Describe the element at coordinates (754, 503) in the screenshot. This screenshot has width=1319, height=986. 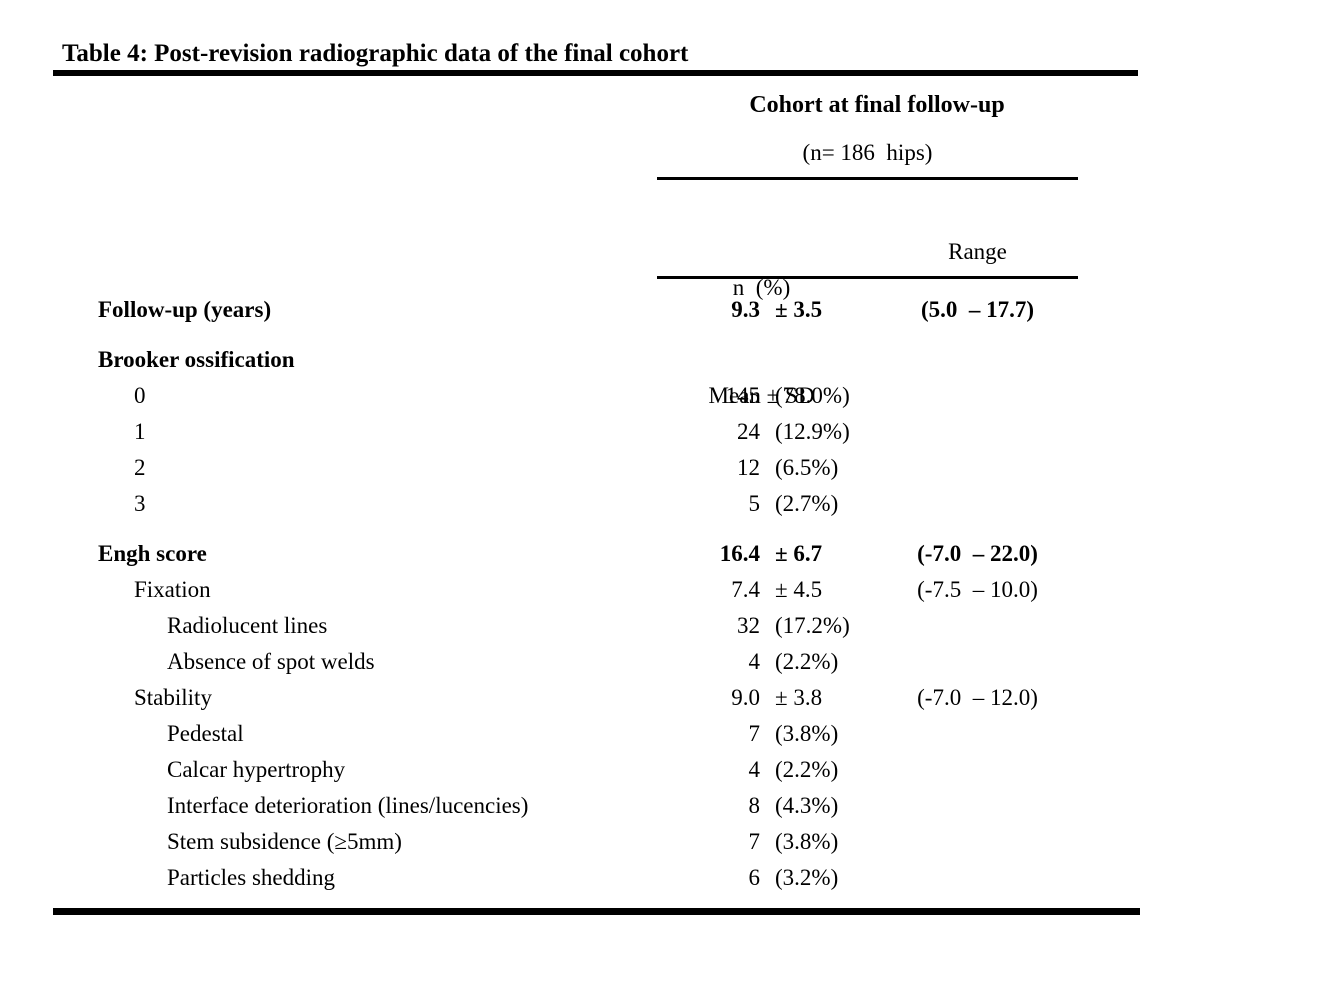
I see `row-value: 5` at that location.